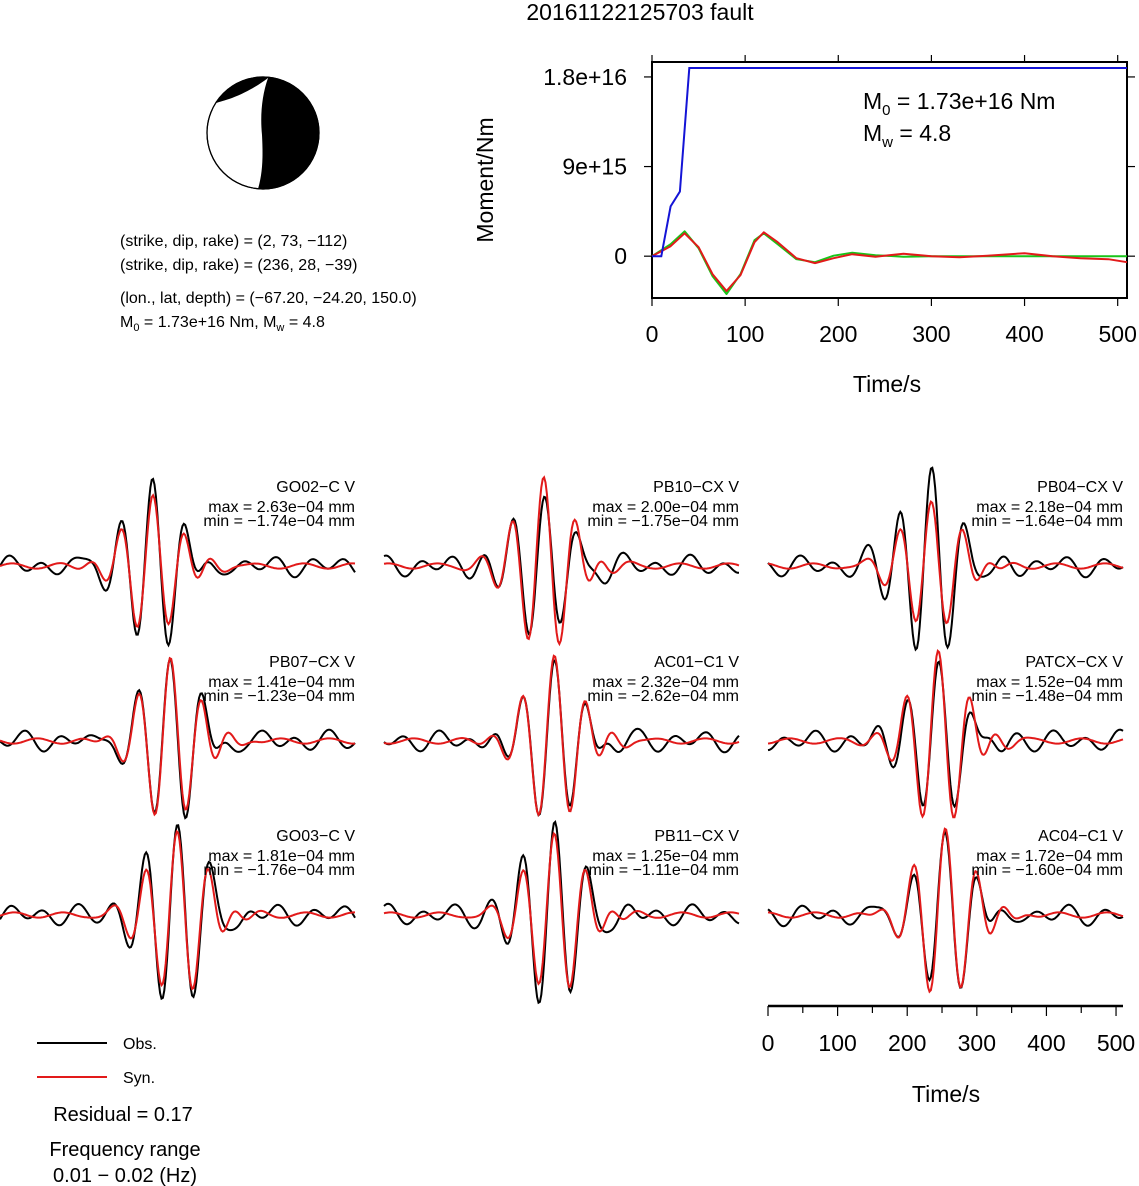  What do you see at coordinates (97, 1061) in the screenshot?
I see `legend: Obs. Syn.` at bounding box center [97, 1061].